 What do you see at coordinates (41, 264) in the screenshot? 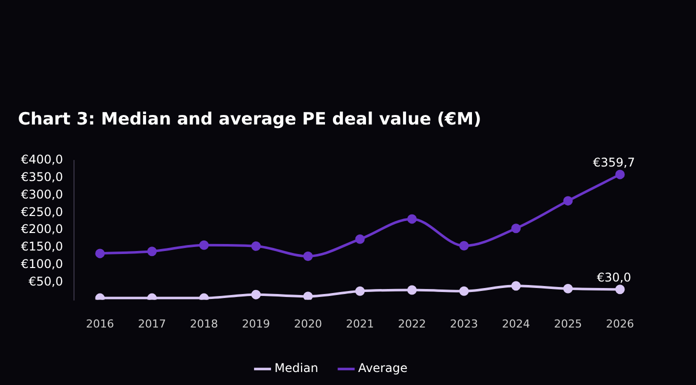
I see `y-tick-label: €100,0` at bounding box center [41, 264].